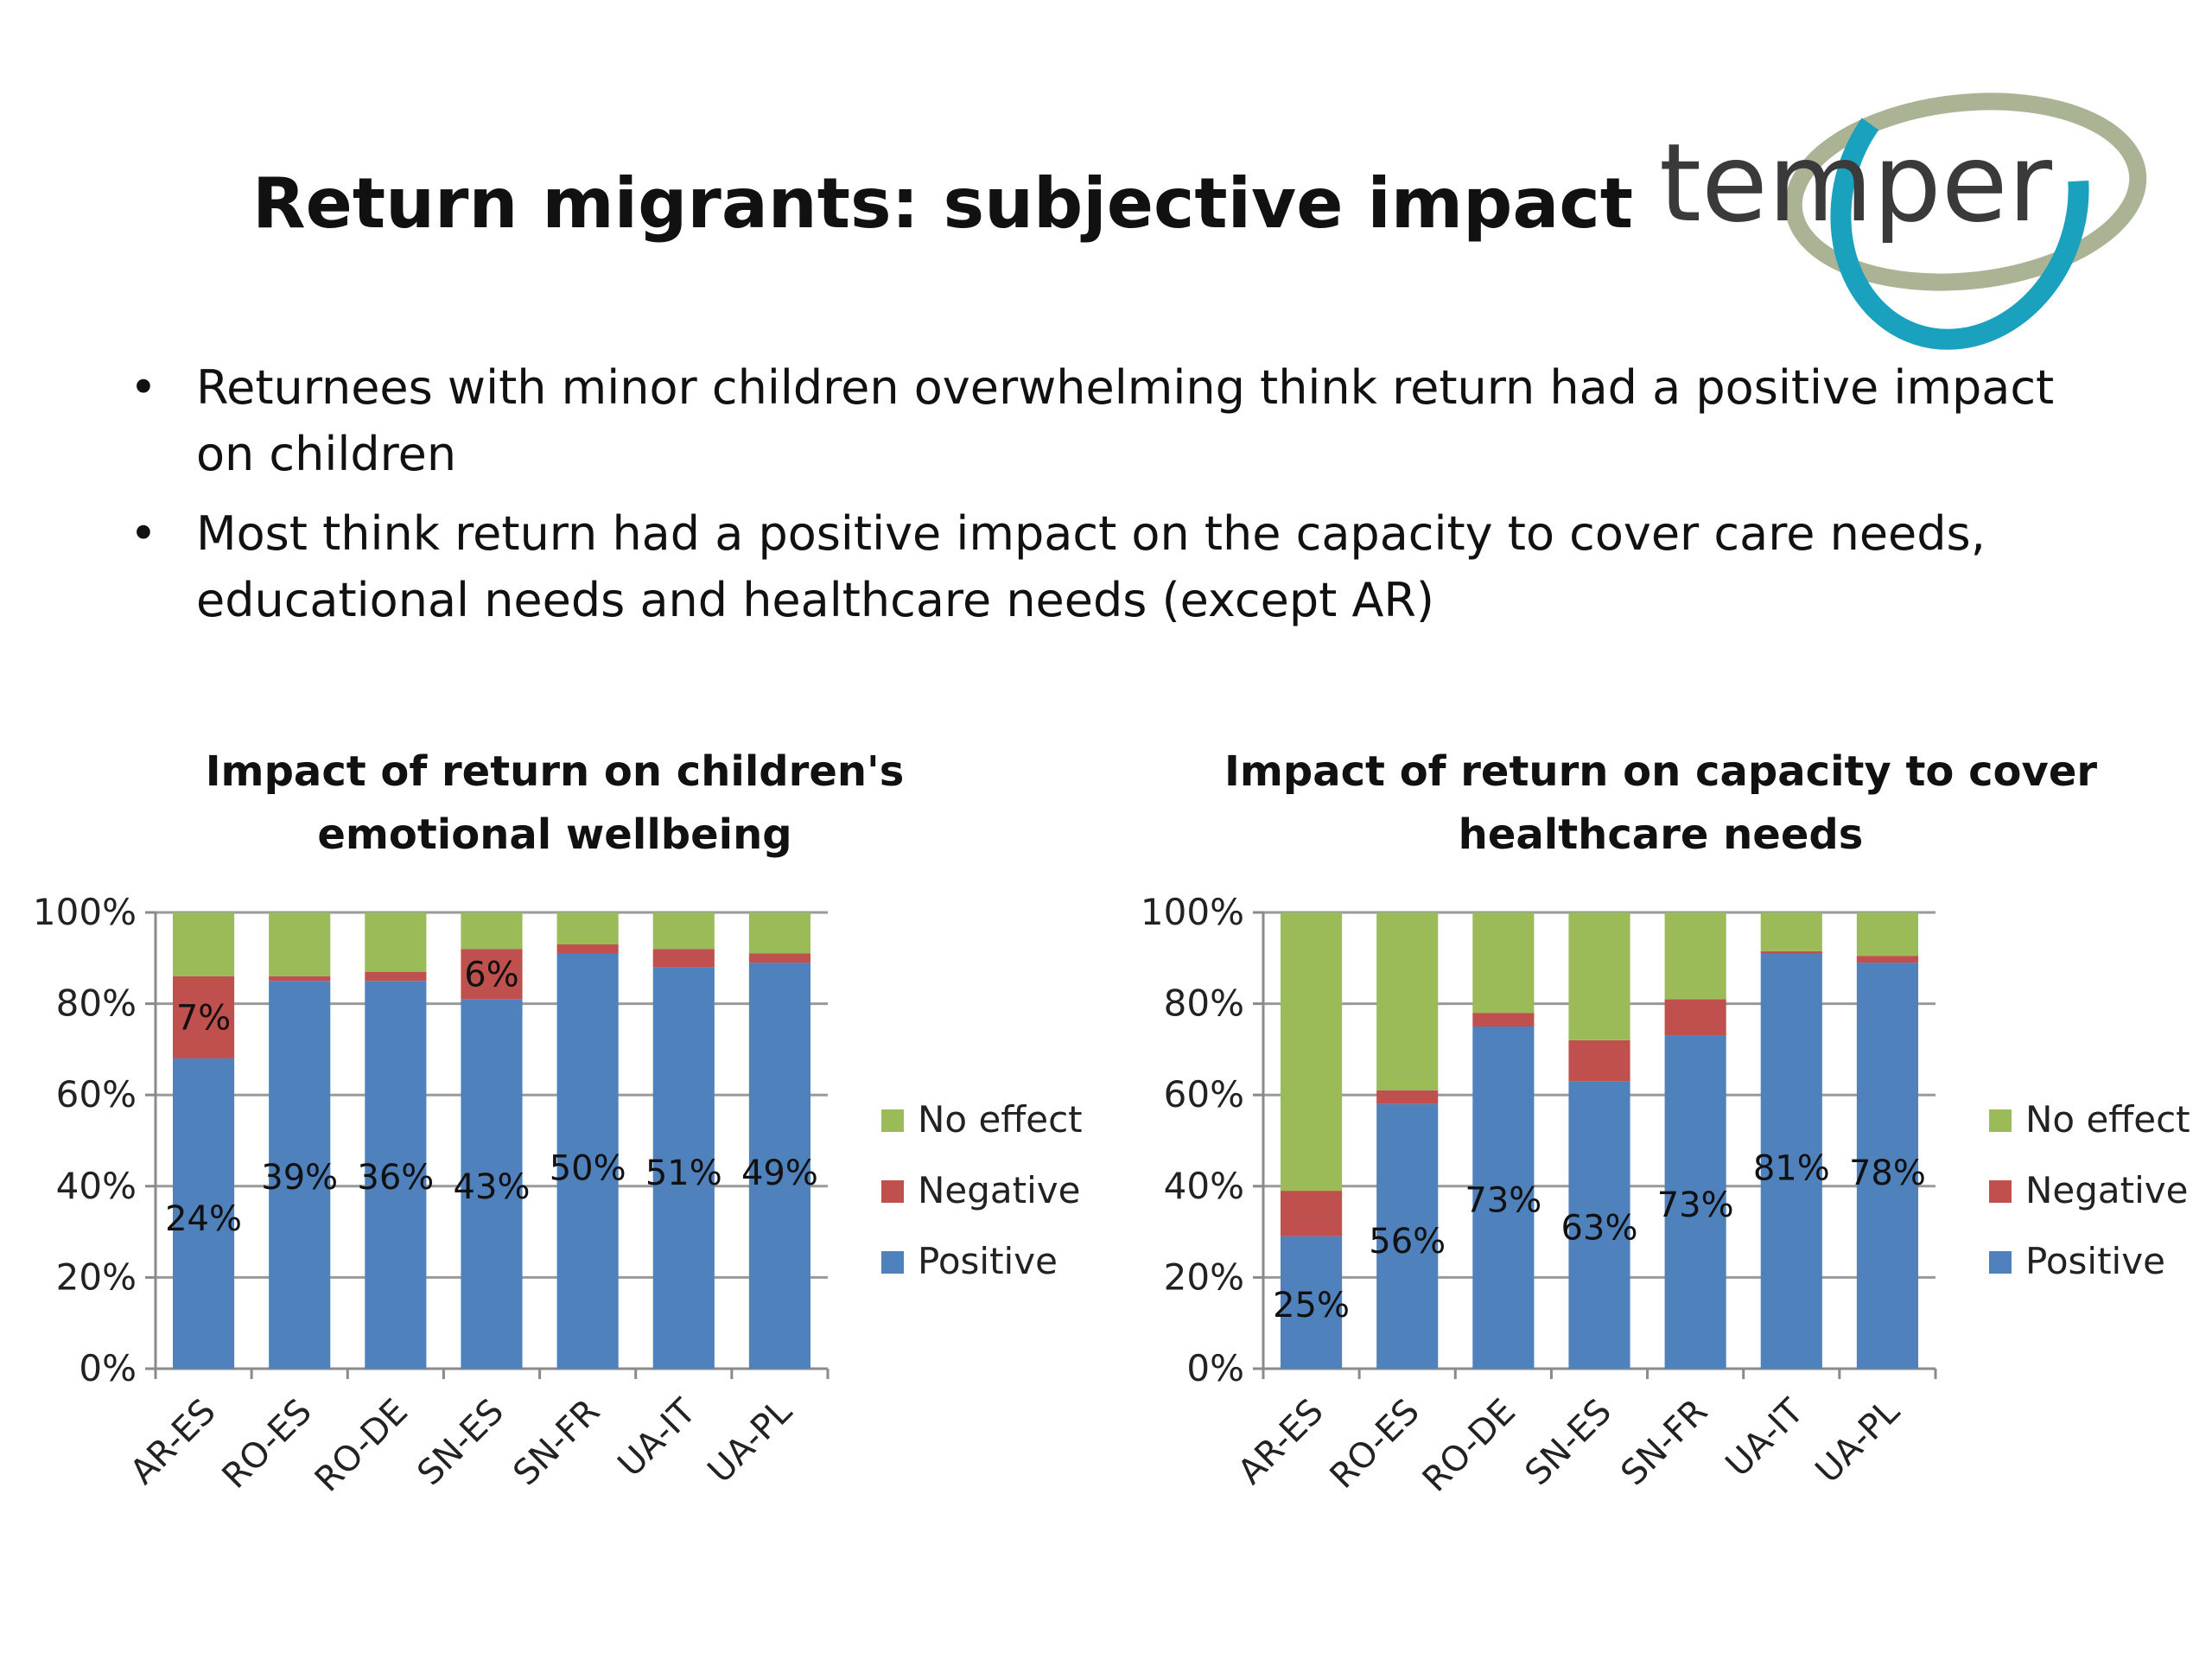  I want to click on data-label: 63%, so click(1599, 1228).